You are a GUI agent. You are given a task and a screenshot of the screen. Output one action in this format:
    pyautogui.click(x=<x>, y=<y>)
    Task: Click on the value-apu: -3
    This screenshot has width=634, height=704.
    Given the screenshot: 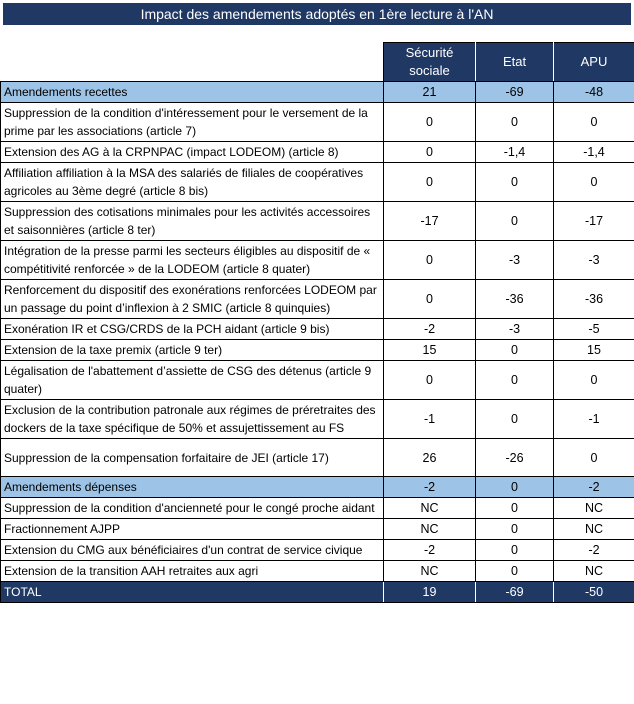 What is the action you would take?
    pyautogui.click(x=594, y=260)
    